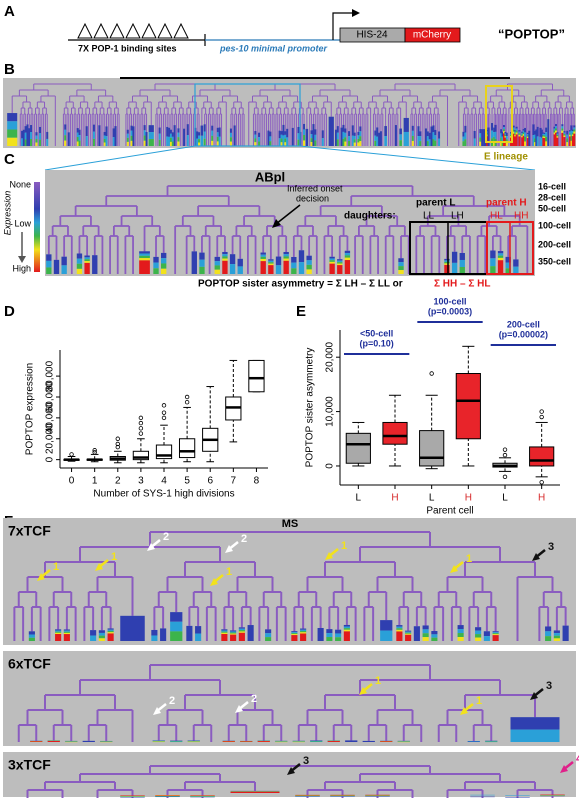 The height and width of the screenshot is (805, 579). Describe the element at coordinates (291, 586) in the screenshot. I see `ms-tree` at that location.